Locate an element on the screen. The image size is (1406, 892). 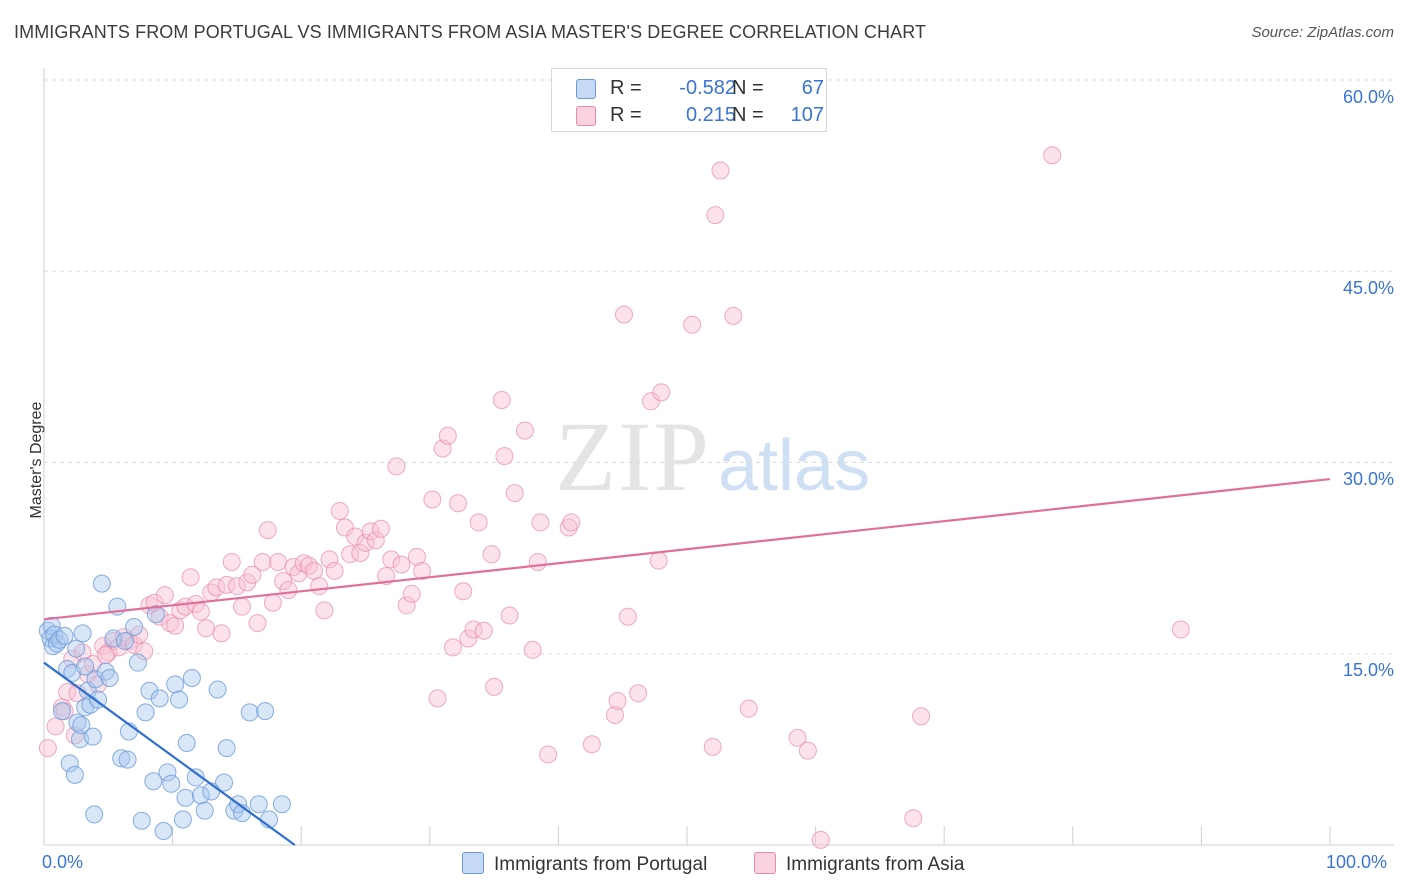
legend-n-label: N = is located at coordinates (748, 115).